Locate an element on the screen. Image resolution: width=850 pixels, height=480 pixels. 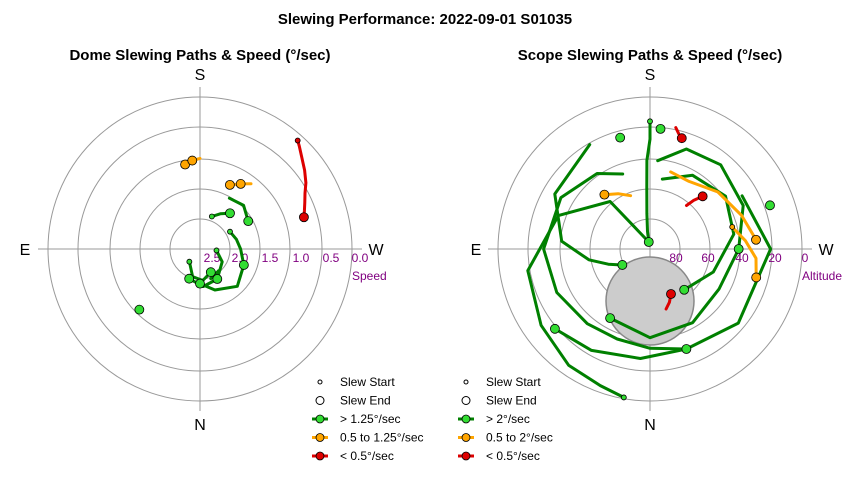
dome-slew-markers is located at coordinates (221, 226).